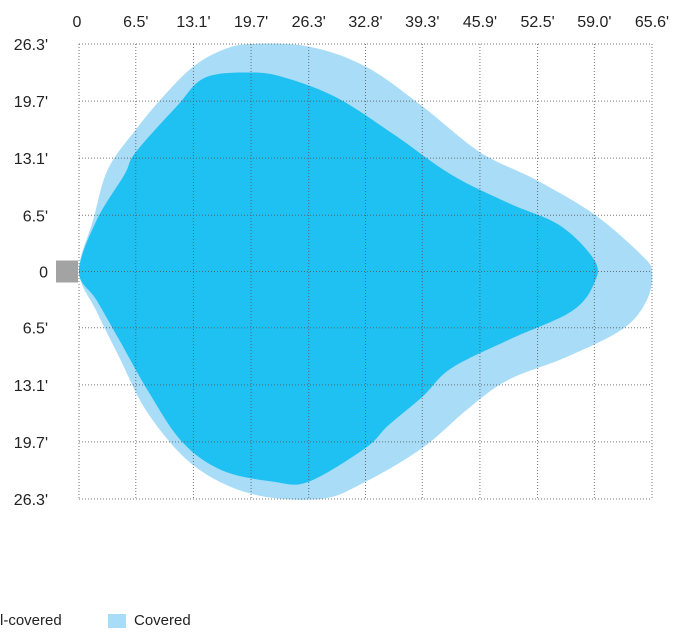 The height and width of the screenshot is (643, 693). Describe the element at coordinates (77, 22) in the screenshot. I see `x-tick-label: 0` at that location.